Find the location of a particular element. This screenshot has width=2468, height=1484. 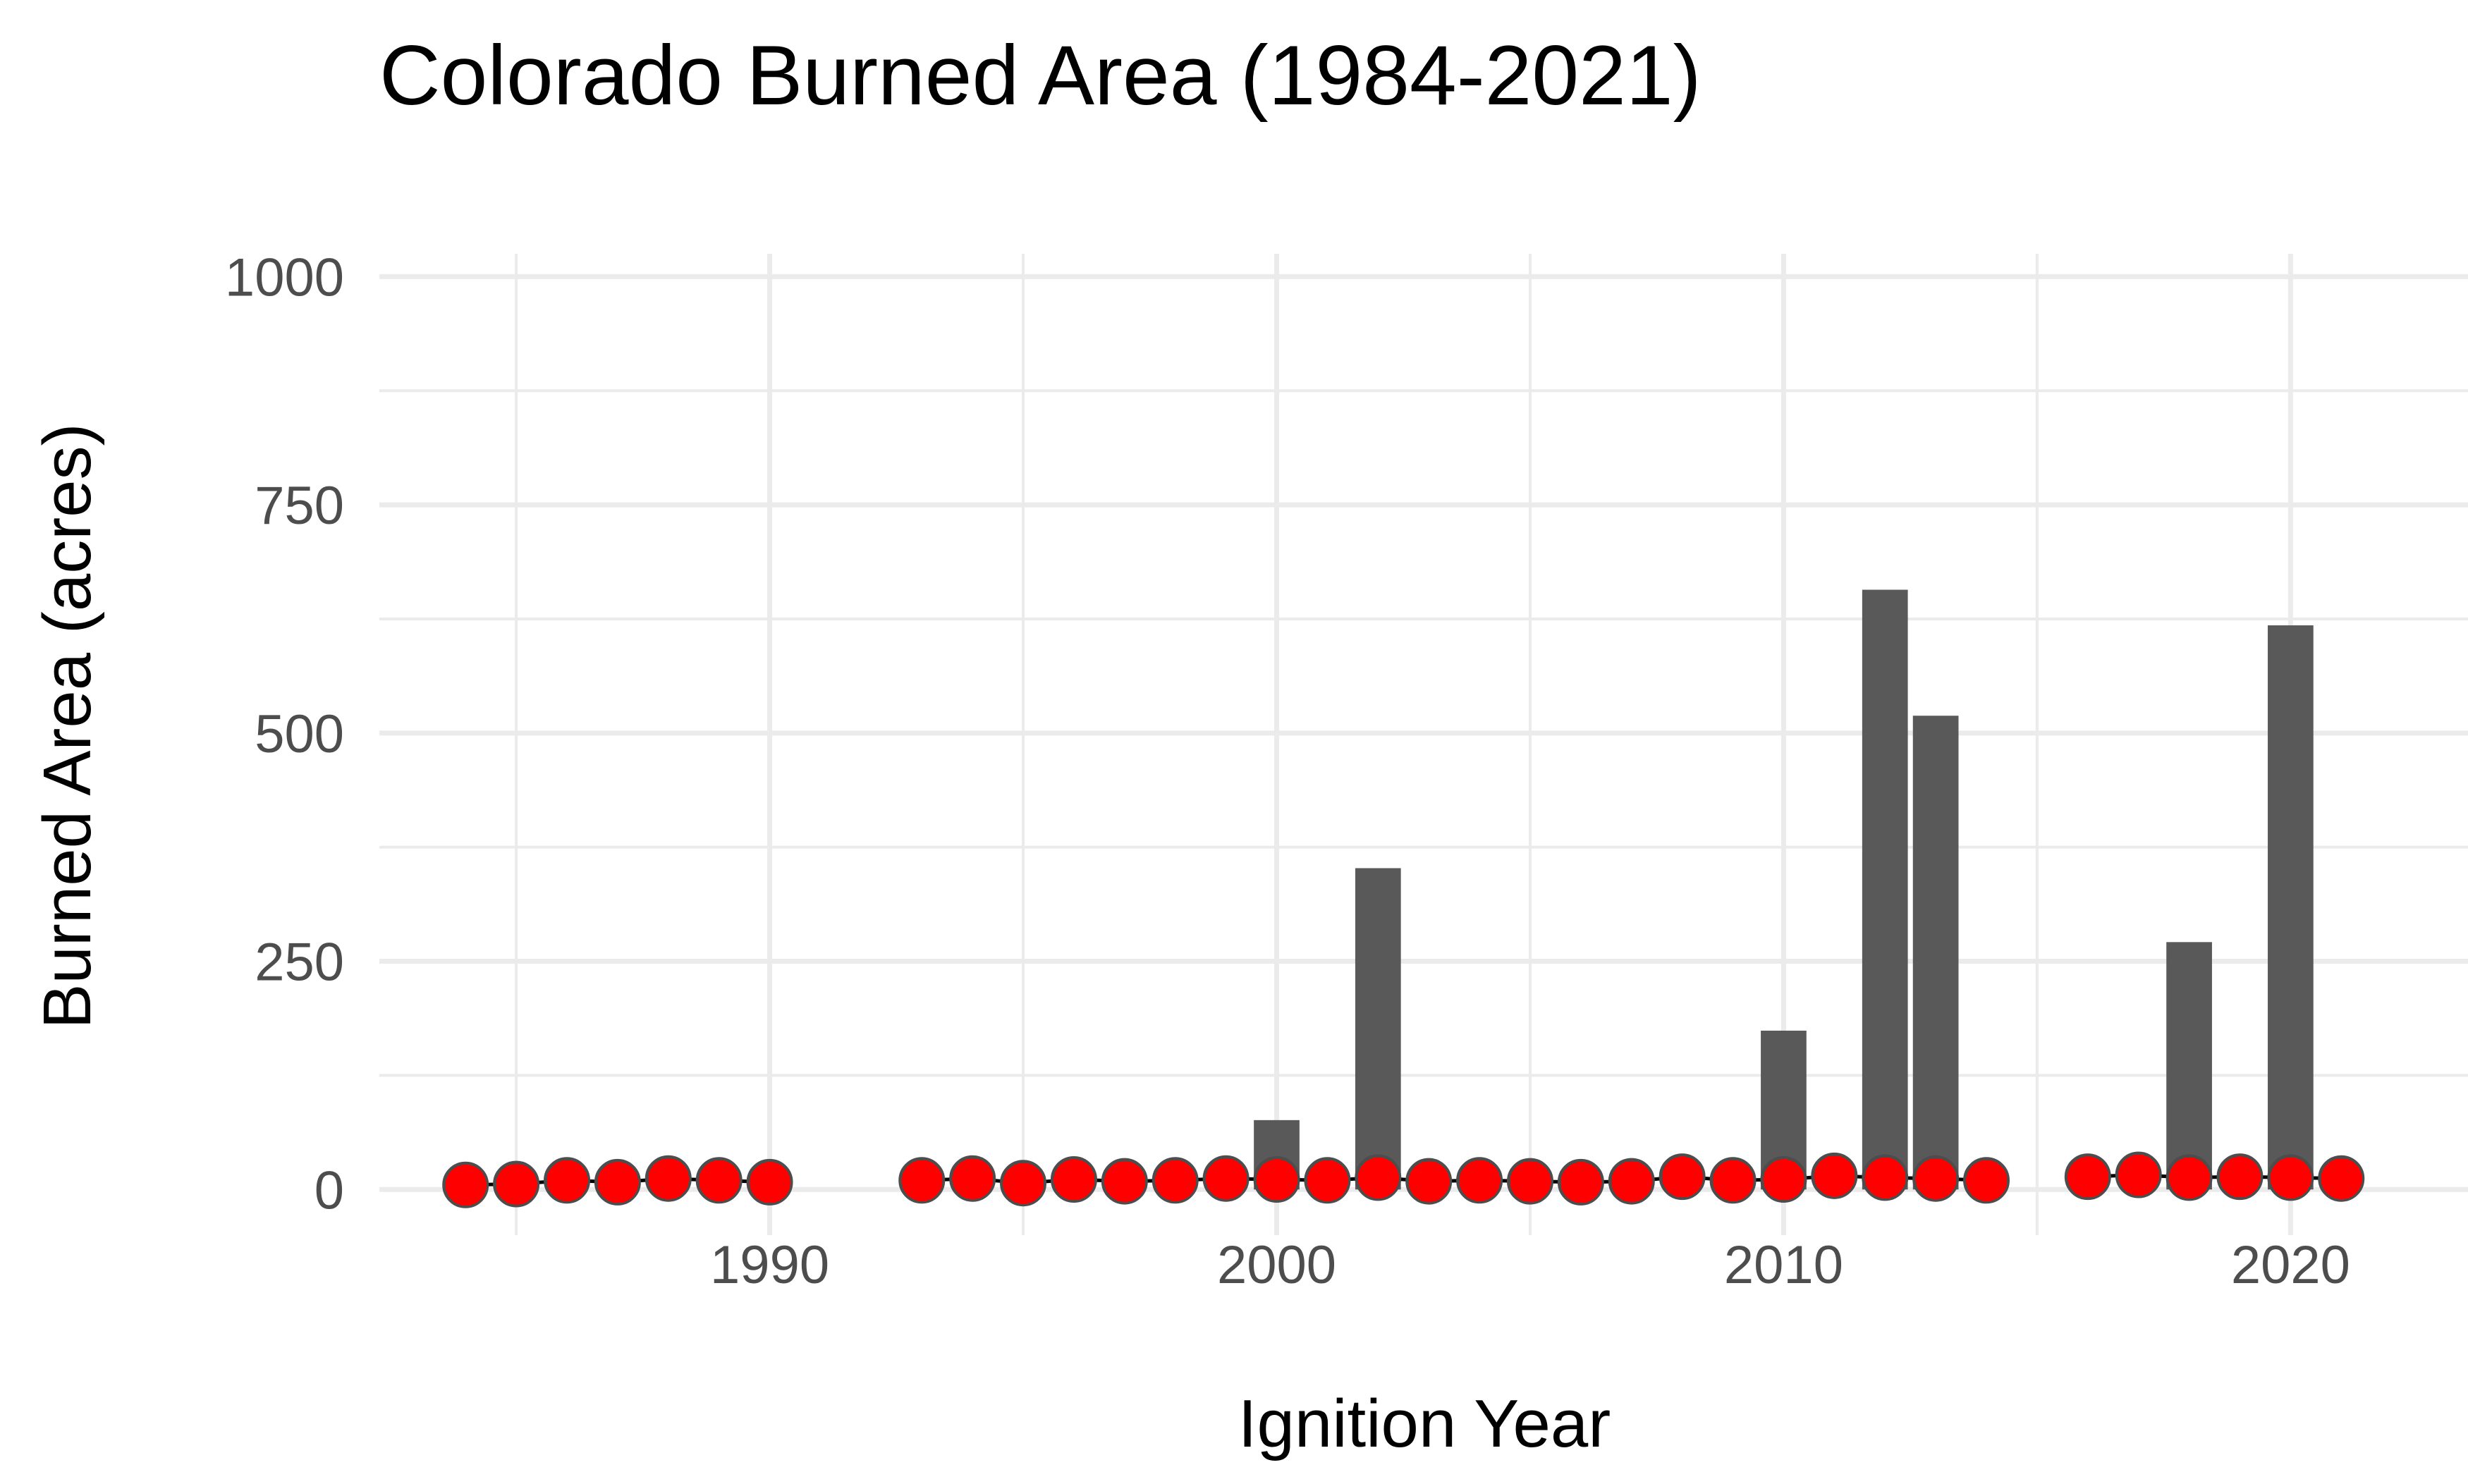

x-axis-ticks: 1990 2000 2010 2020 is located at coordinates (1530, 1265).